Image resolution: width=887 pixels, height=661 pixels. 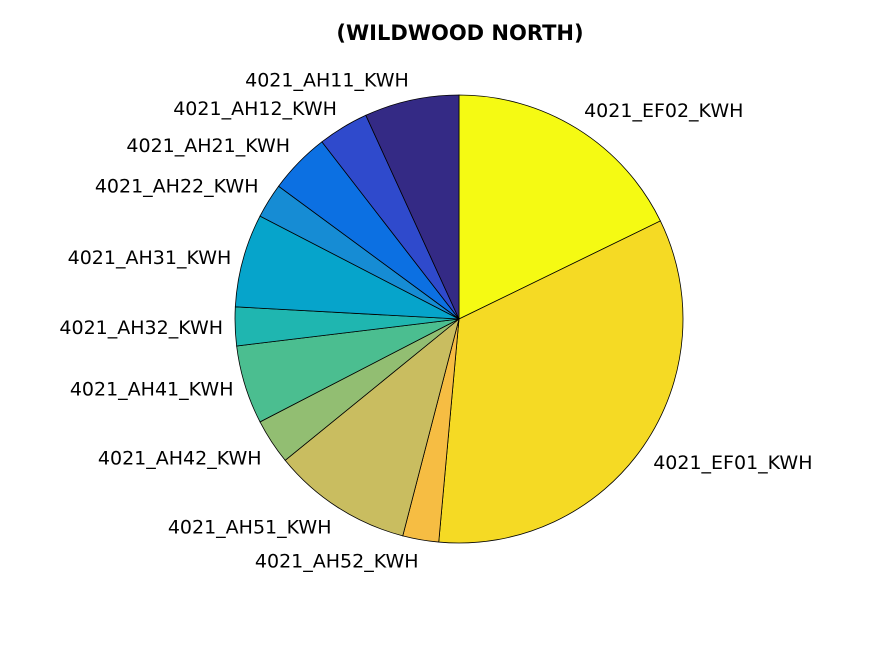 What do you see at coordinates (412, 207) in the screenshot?
I see `pie-slice-4021-ah11-kwh` at bounding box center [412, 207].